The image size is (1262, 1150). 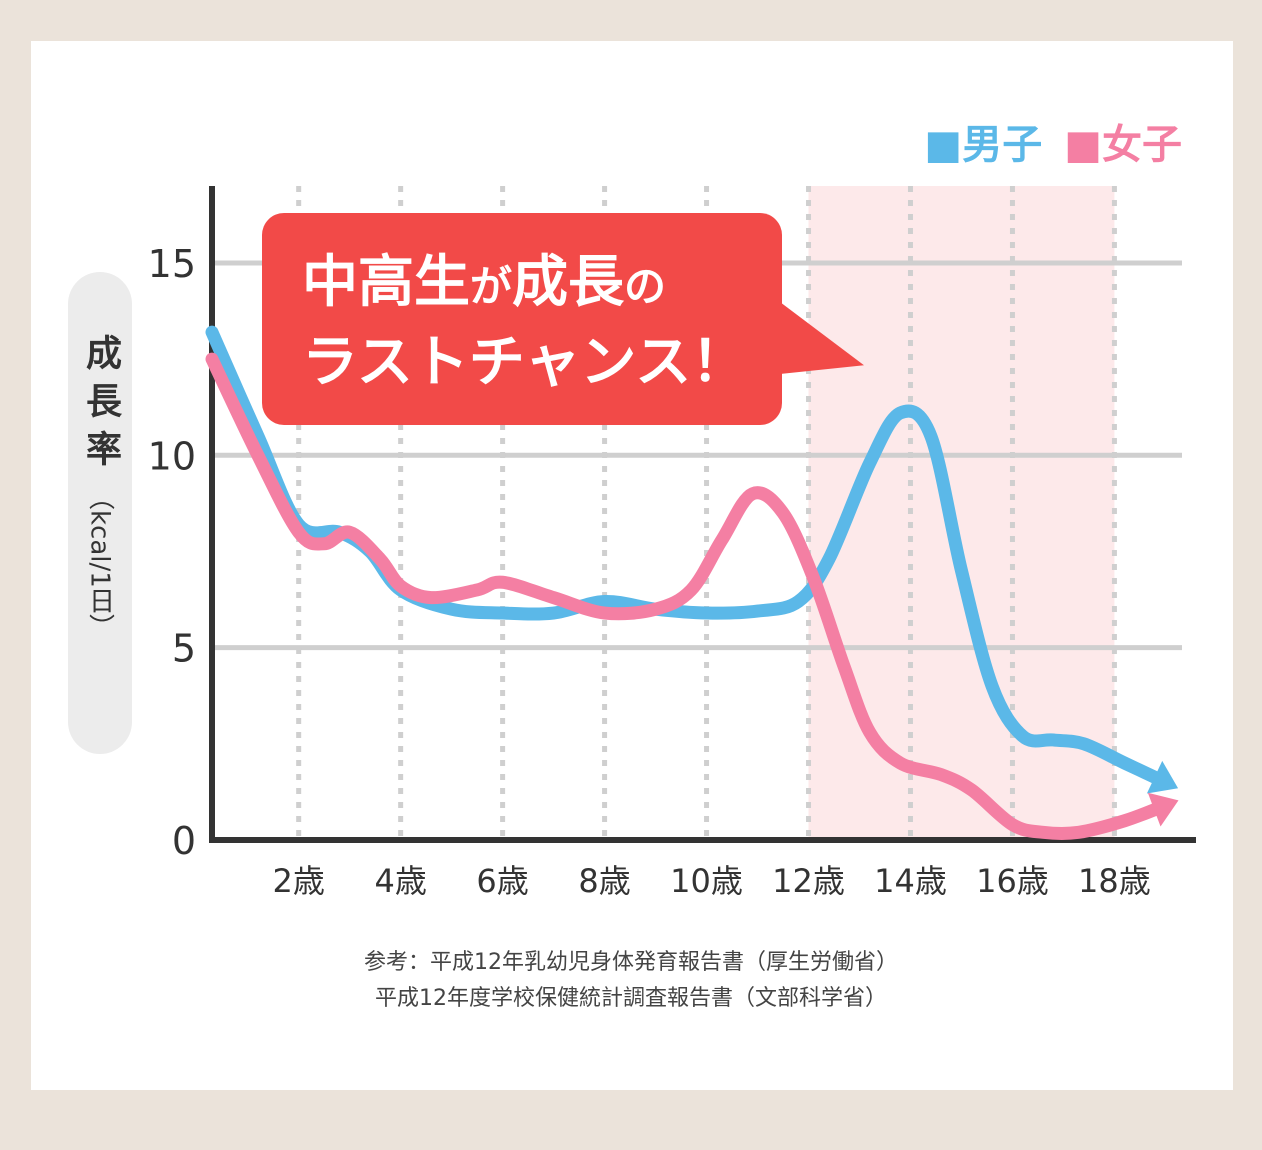 I want to click on source-line-1: 参考：平成12年乳幼児身体発育報告書（厚生労働省）, so click(x=631, y=962).